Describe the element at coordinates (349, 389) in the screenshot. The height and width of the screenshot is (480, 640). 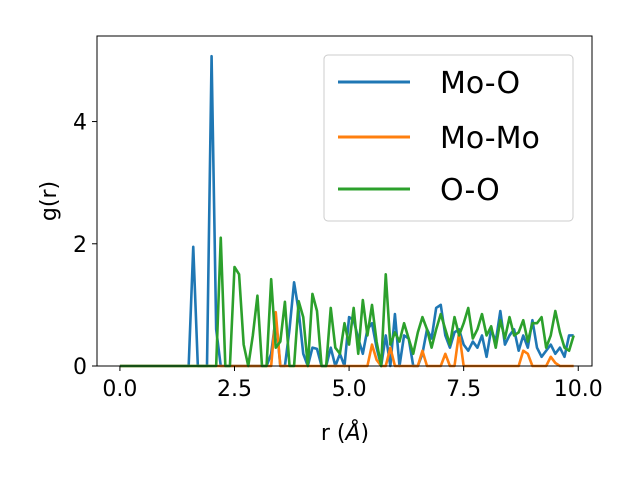
I see `x-tick-label: 5.0` at that location.